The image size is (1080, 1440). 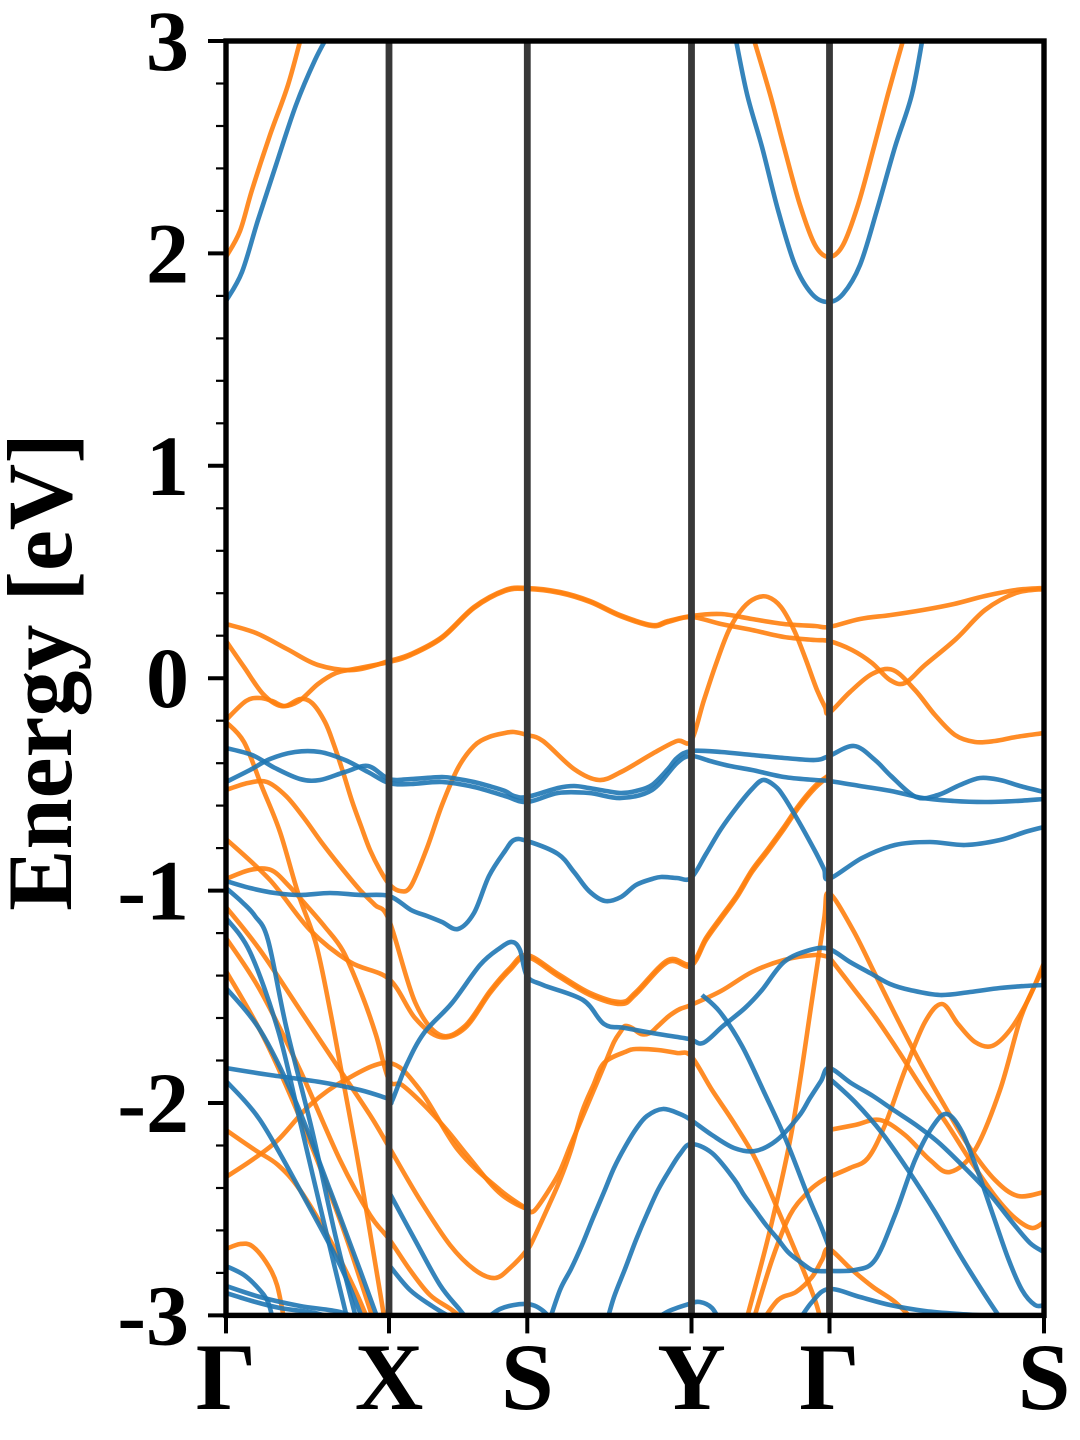 I want to click on svg-text: 3, so click(x=167, y=44).